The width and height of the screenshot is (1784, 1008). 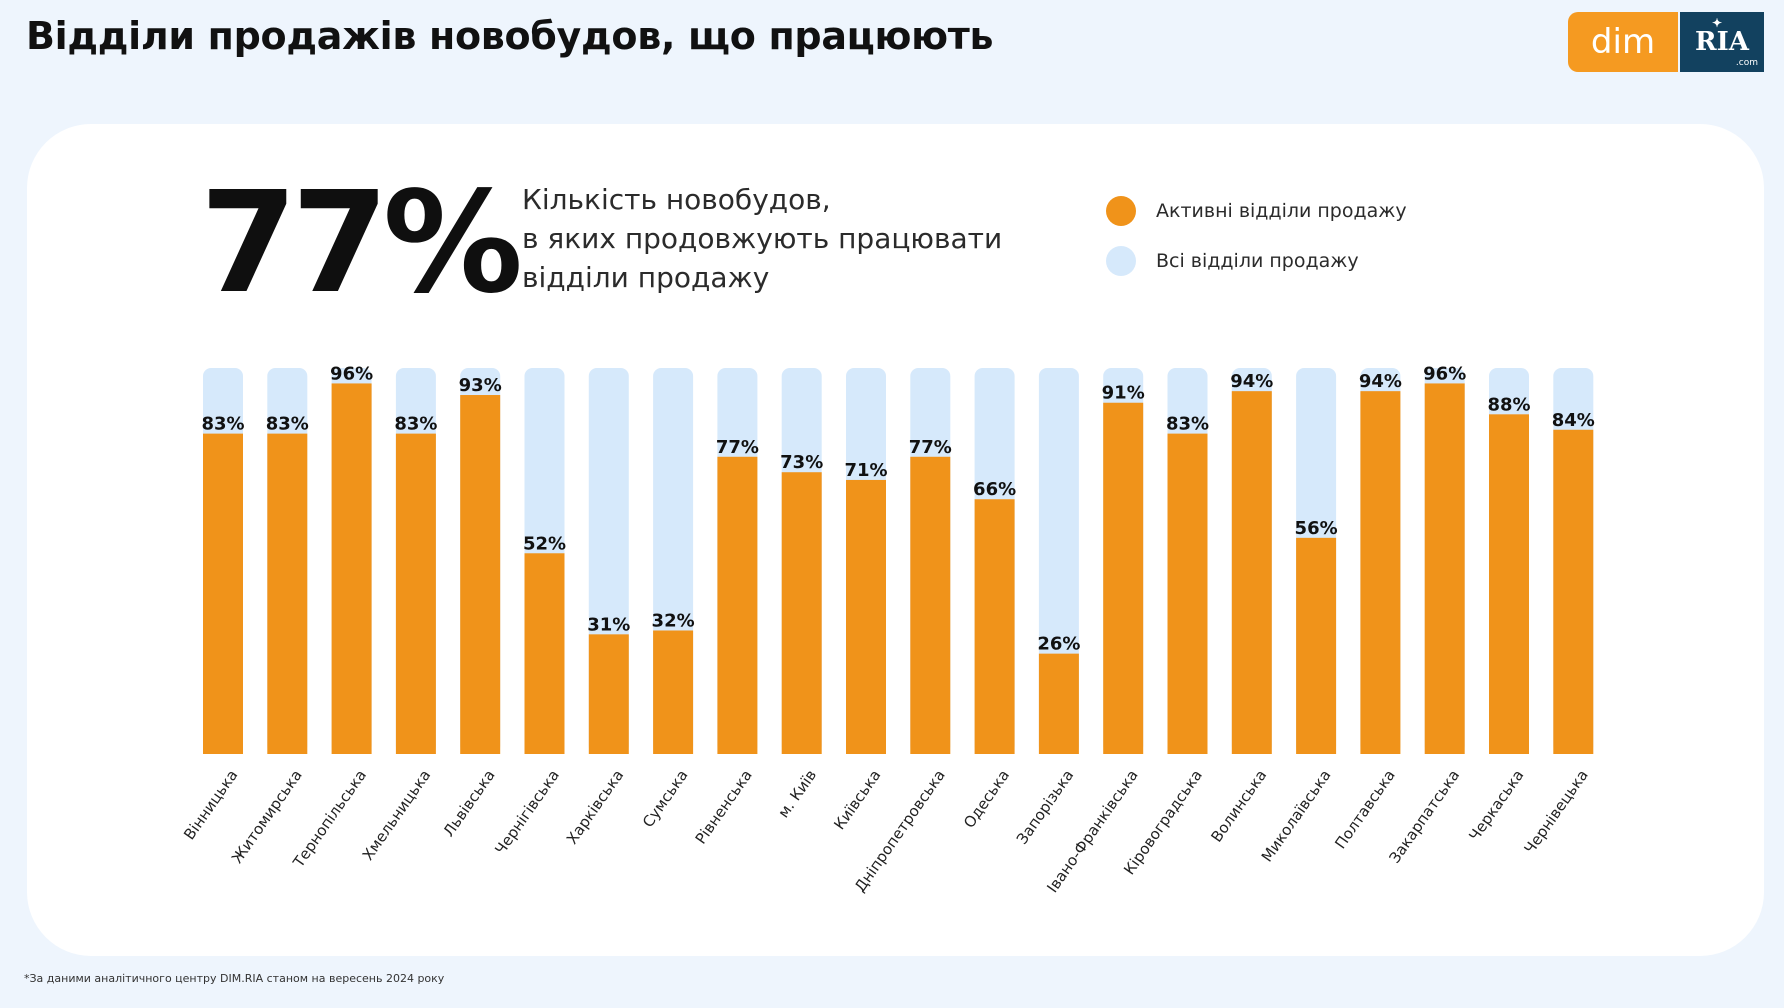 I want to click on data-label: 73%, so click(x=801, y=462).